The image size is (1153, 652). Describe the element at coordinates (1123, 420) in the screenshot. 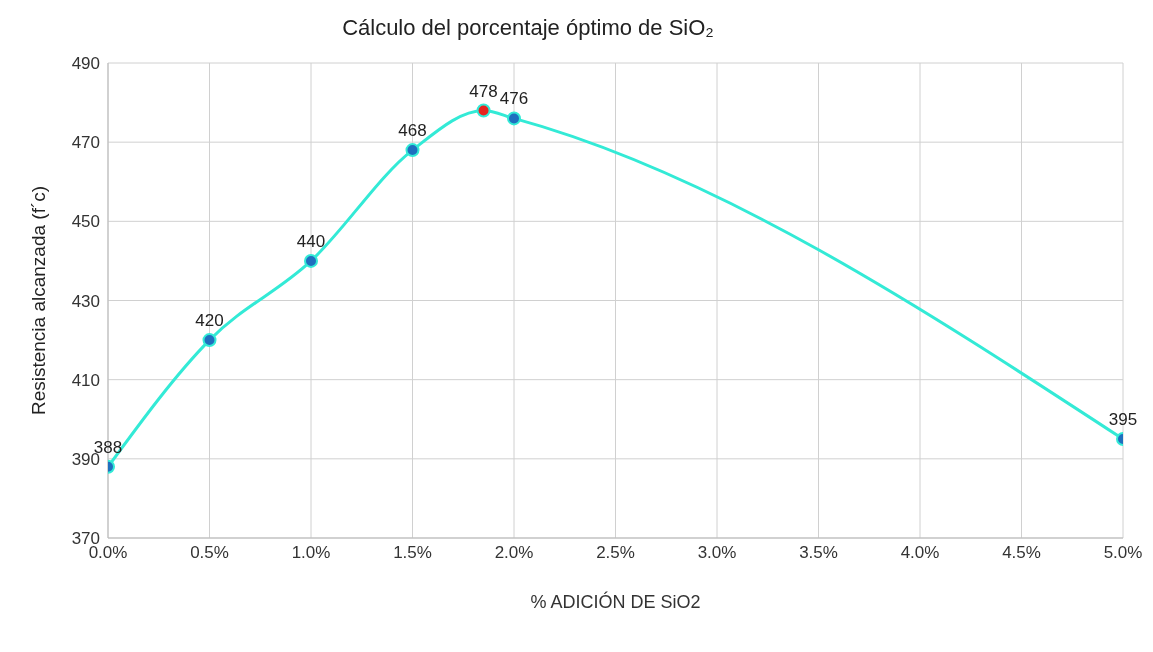

I see `data-label: 395` at that location.